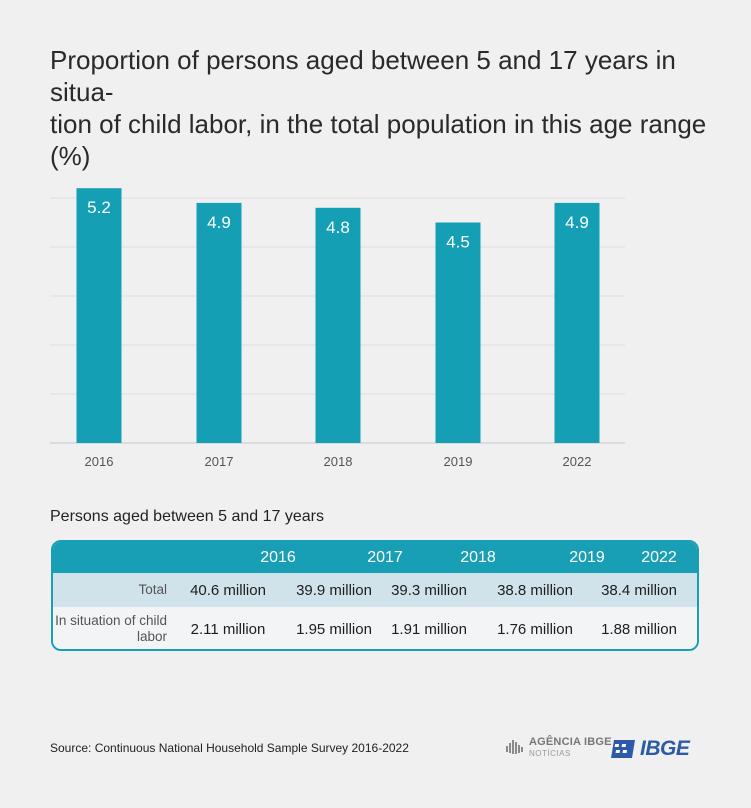 The width and height of the screenshot is (751, 808). I want to click on agencia-logo-line1: AGÊNCIA IBGE, so click(570, 742).